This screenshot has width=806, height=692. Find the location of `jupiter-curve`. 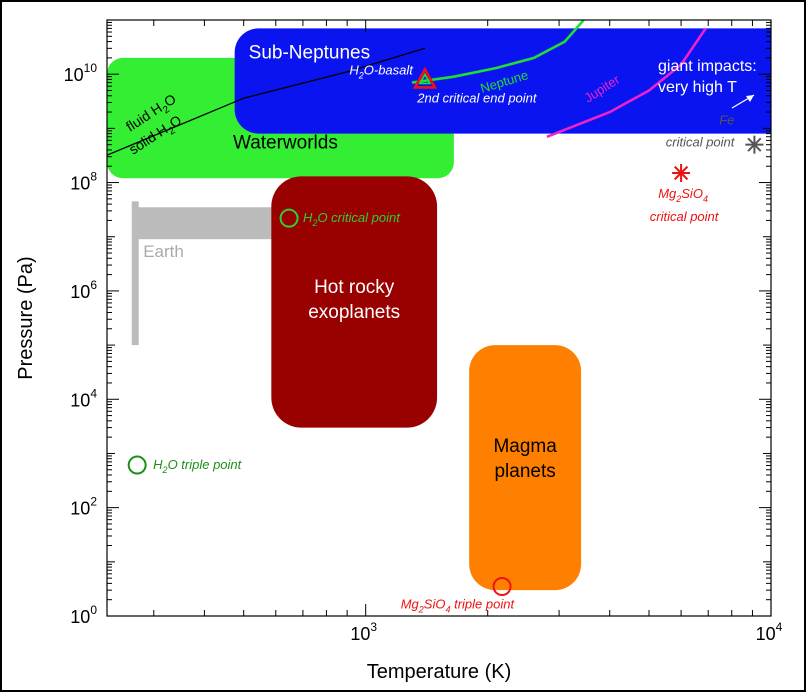

jupiter-curve is located at coordinates (626, 83).